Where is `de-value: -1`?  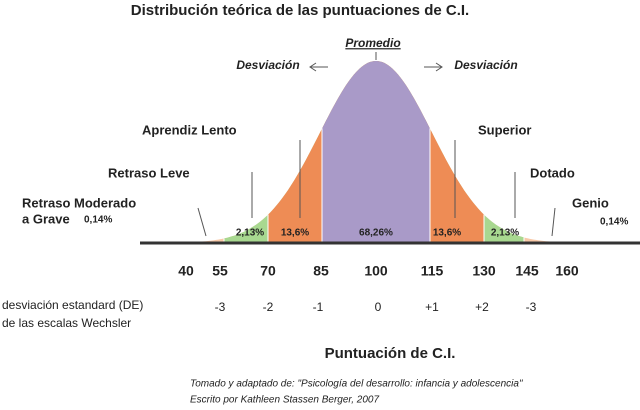
de-value: -1 is located at coordinates (318, 307).